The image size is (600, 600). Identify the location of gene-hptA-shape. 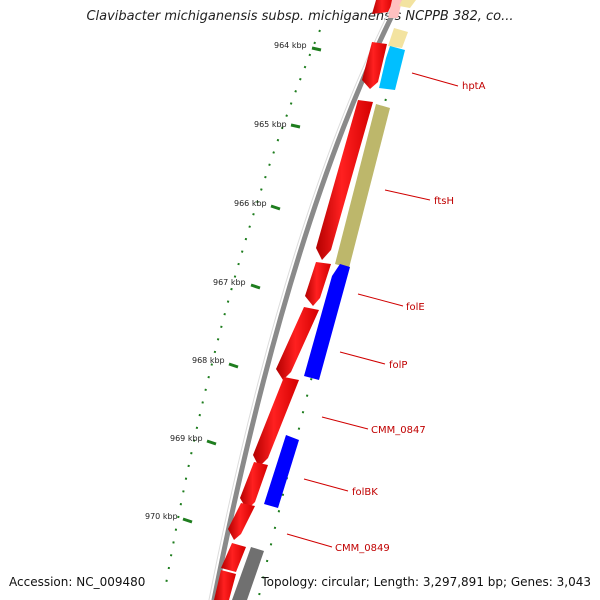
(392, 68).